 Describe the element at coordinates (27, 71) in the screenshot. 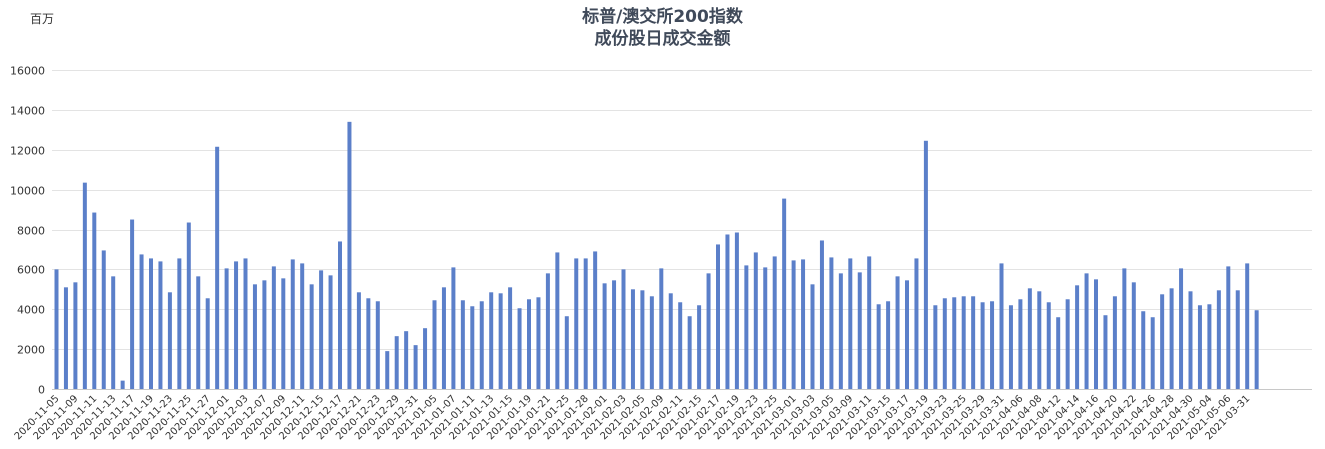

I see `y-tick-label: 16000` at that location.